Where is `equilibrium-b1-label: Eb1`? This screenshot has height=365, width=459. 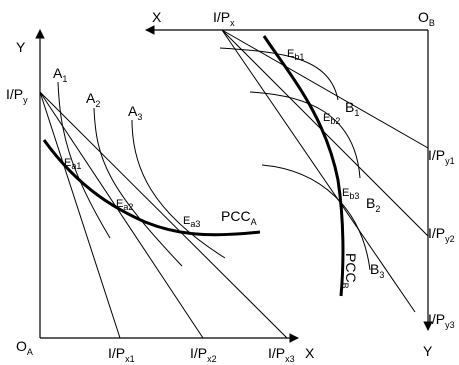 equilibrium-b1-label: Eb1 is located at coordinates (295, 55).